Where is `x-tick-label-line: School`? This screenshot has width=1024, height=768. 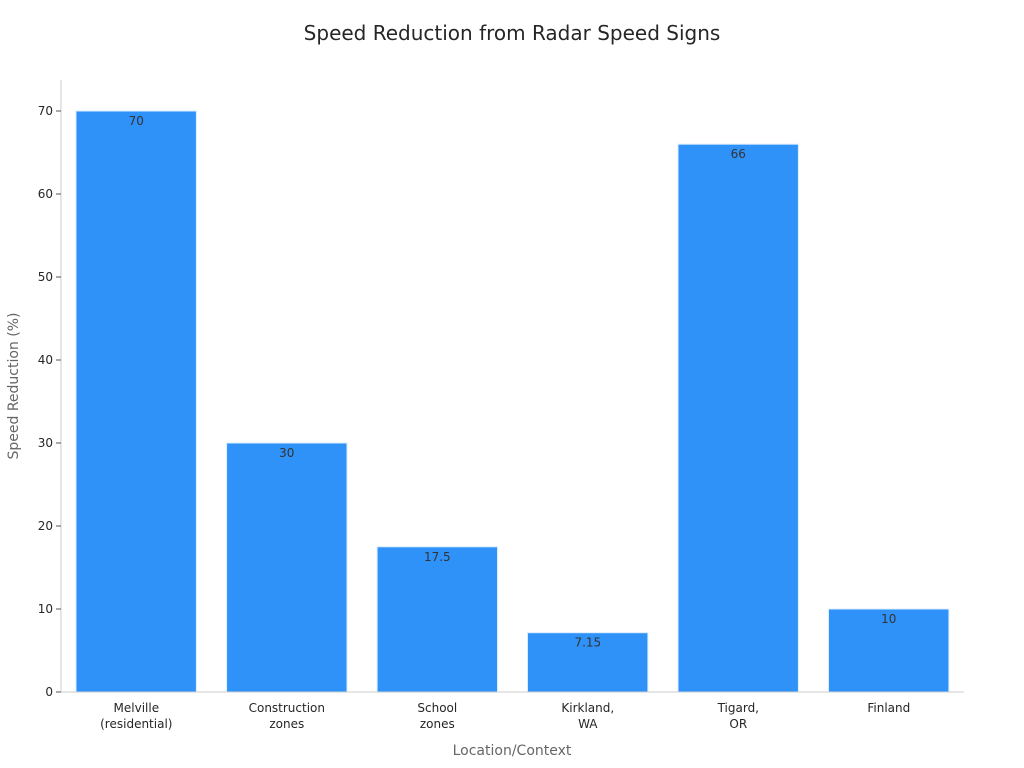
x-tick-label-line: School is located at coordinates (437, 708).